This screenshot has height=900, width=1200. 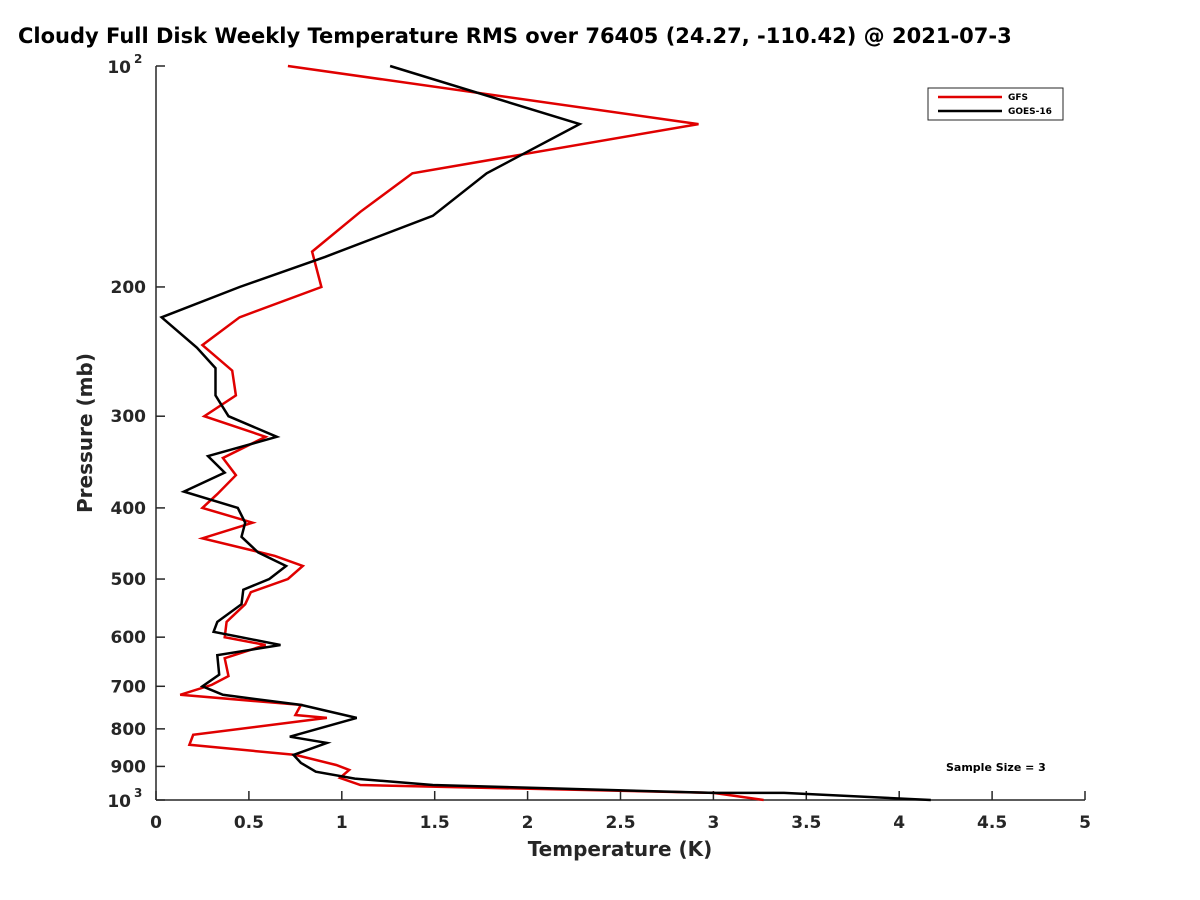 I want to click on legend-box, so click(x=995, y=104).